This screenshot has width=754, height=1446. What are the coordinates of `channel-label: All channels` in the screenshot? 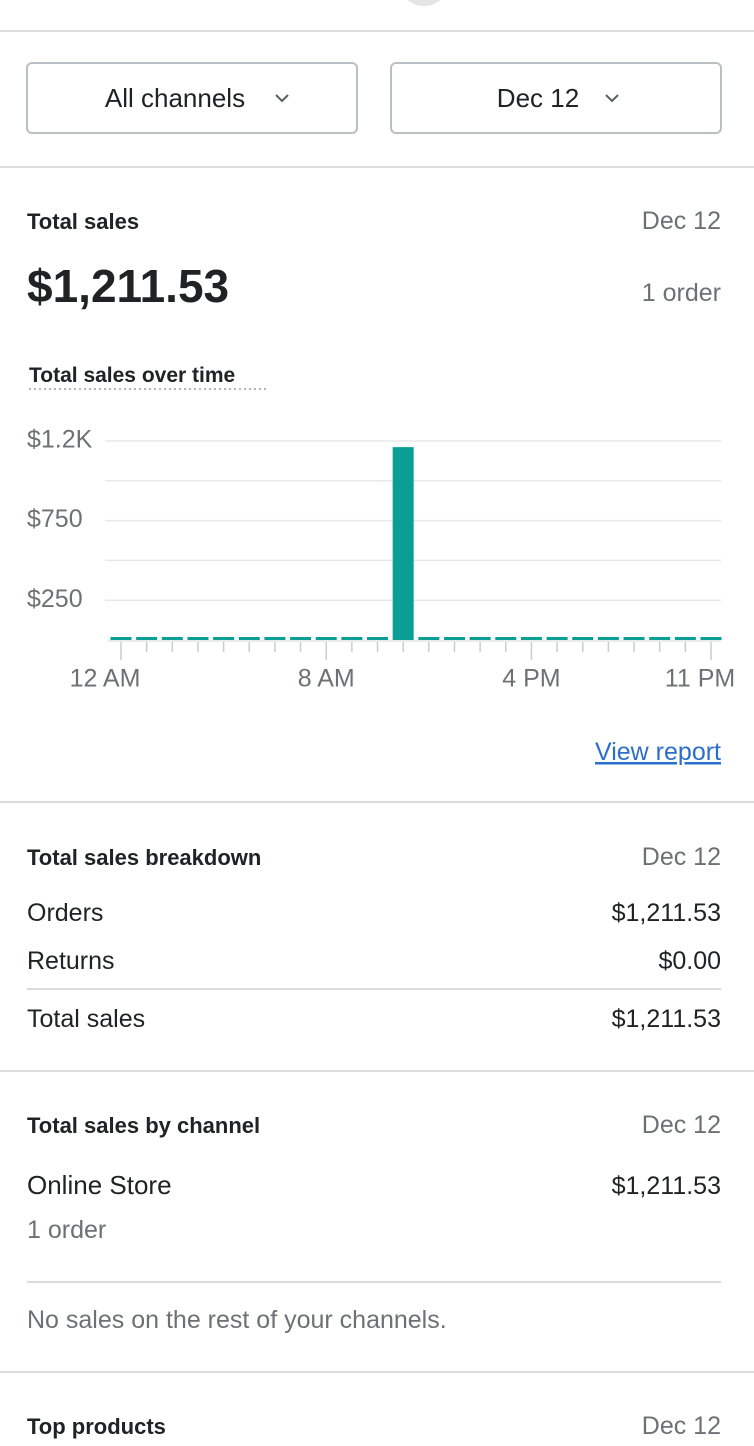 It's located at (175, 98).